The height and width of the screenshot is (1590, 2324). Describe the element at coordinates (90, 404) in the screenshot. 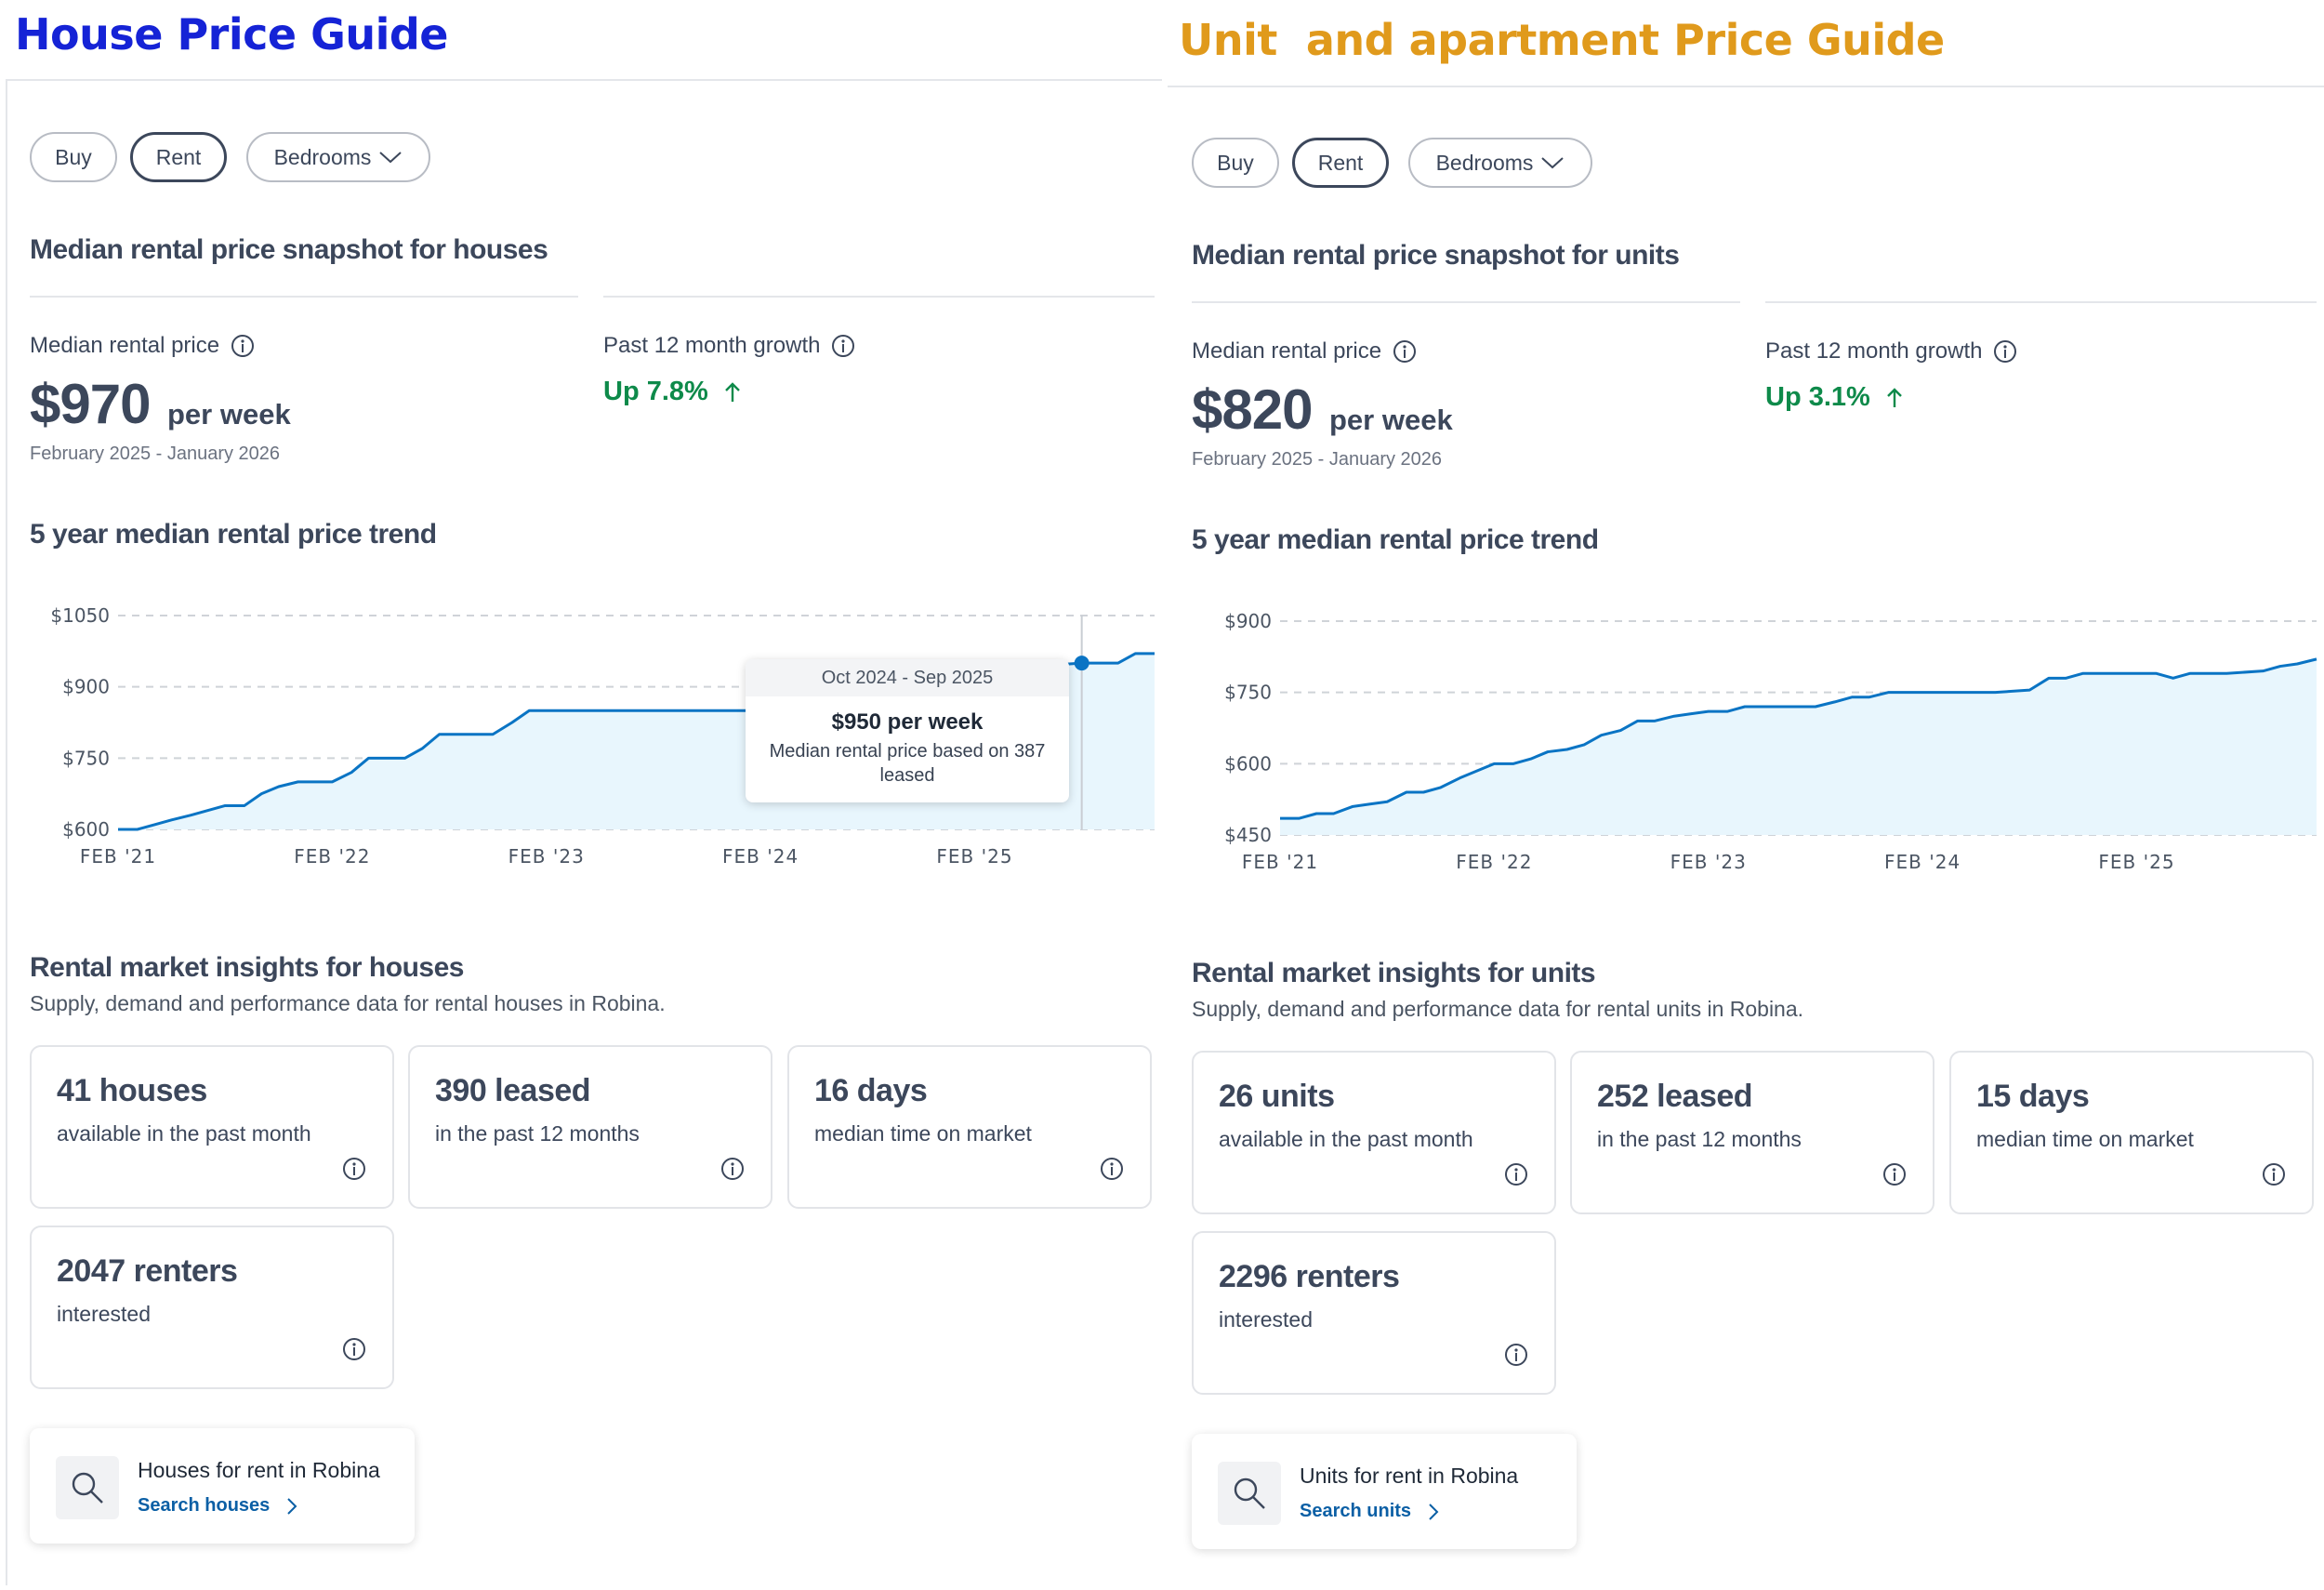

I see `median-price-value: $970` at that location.